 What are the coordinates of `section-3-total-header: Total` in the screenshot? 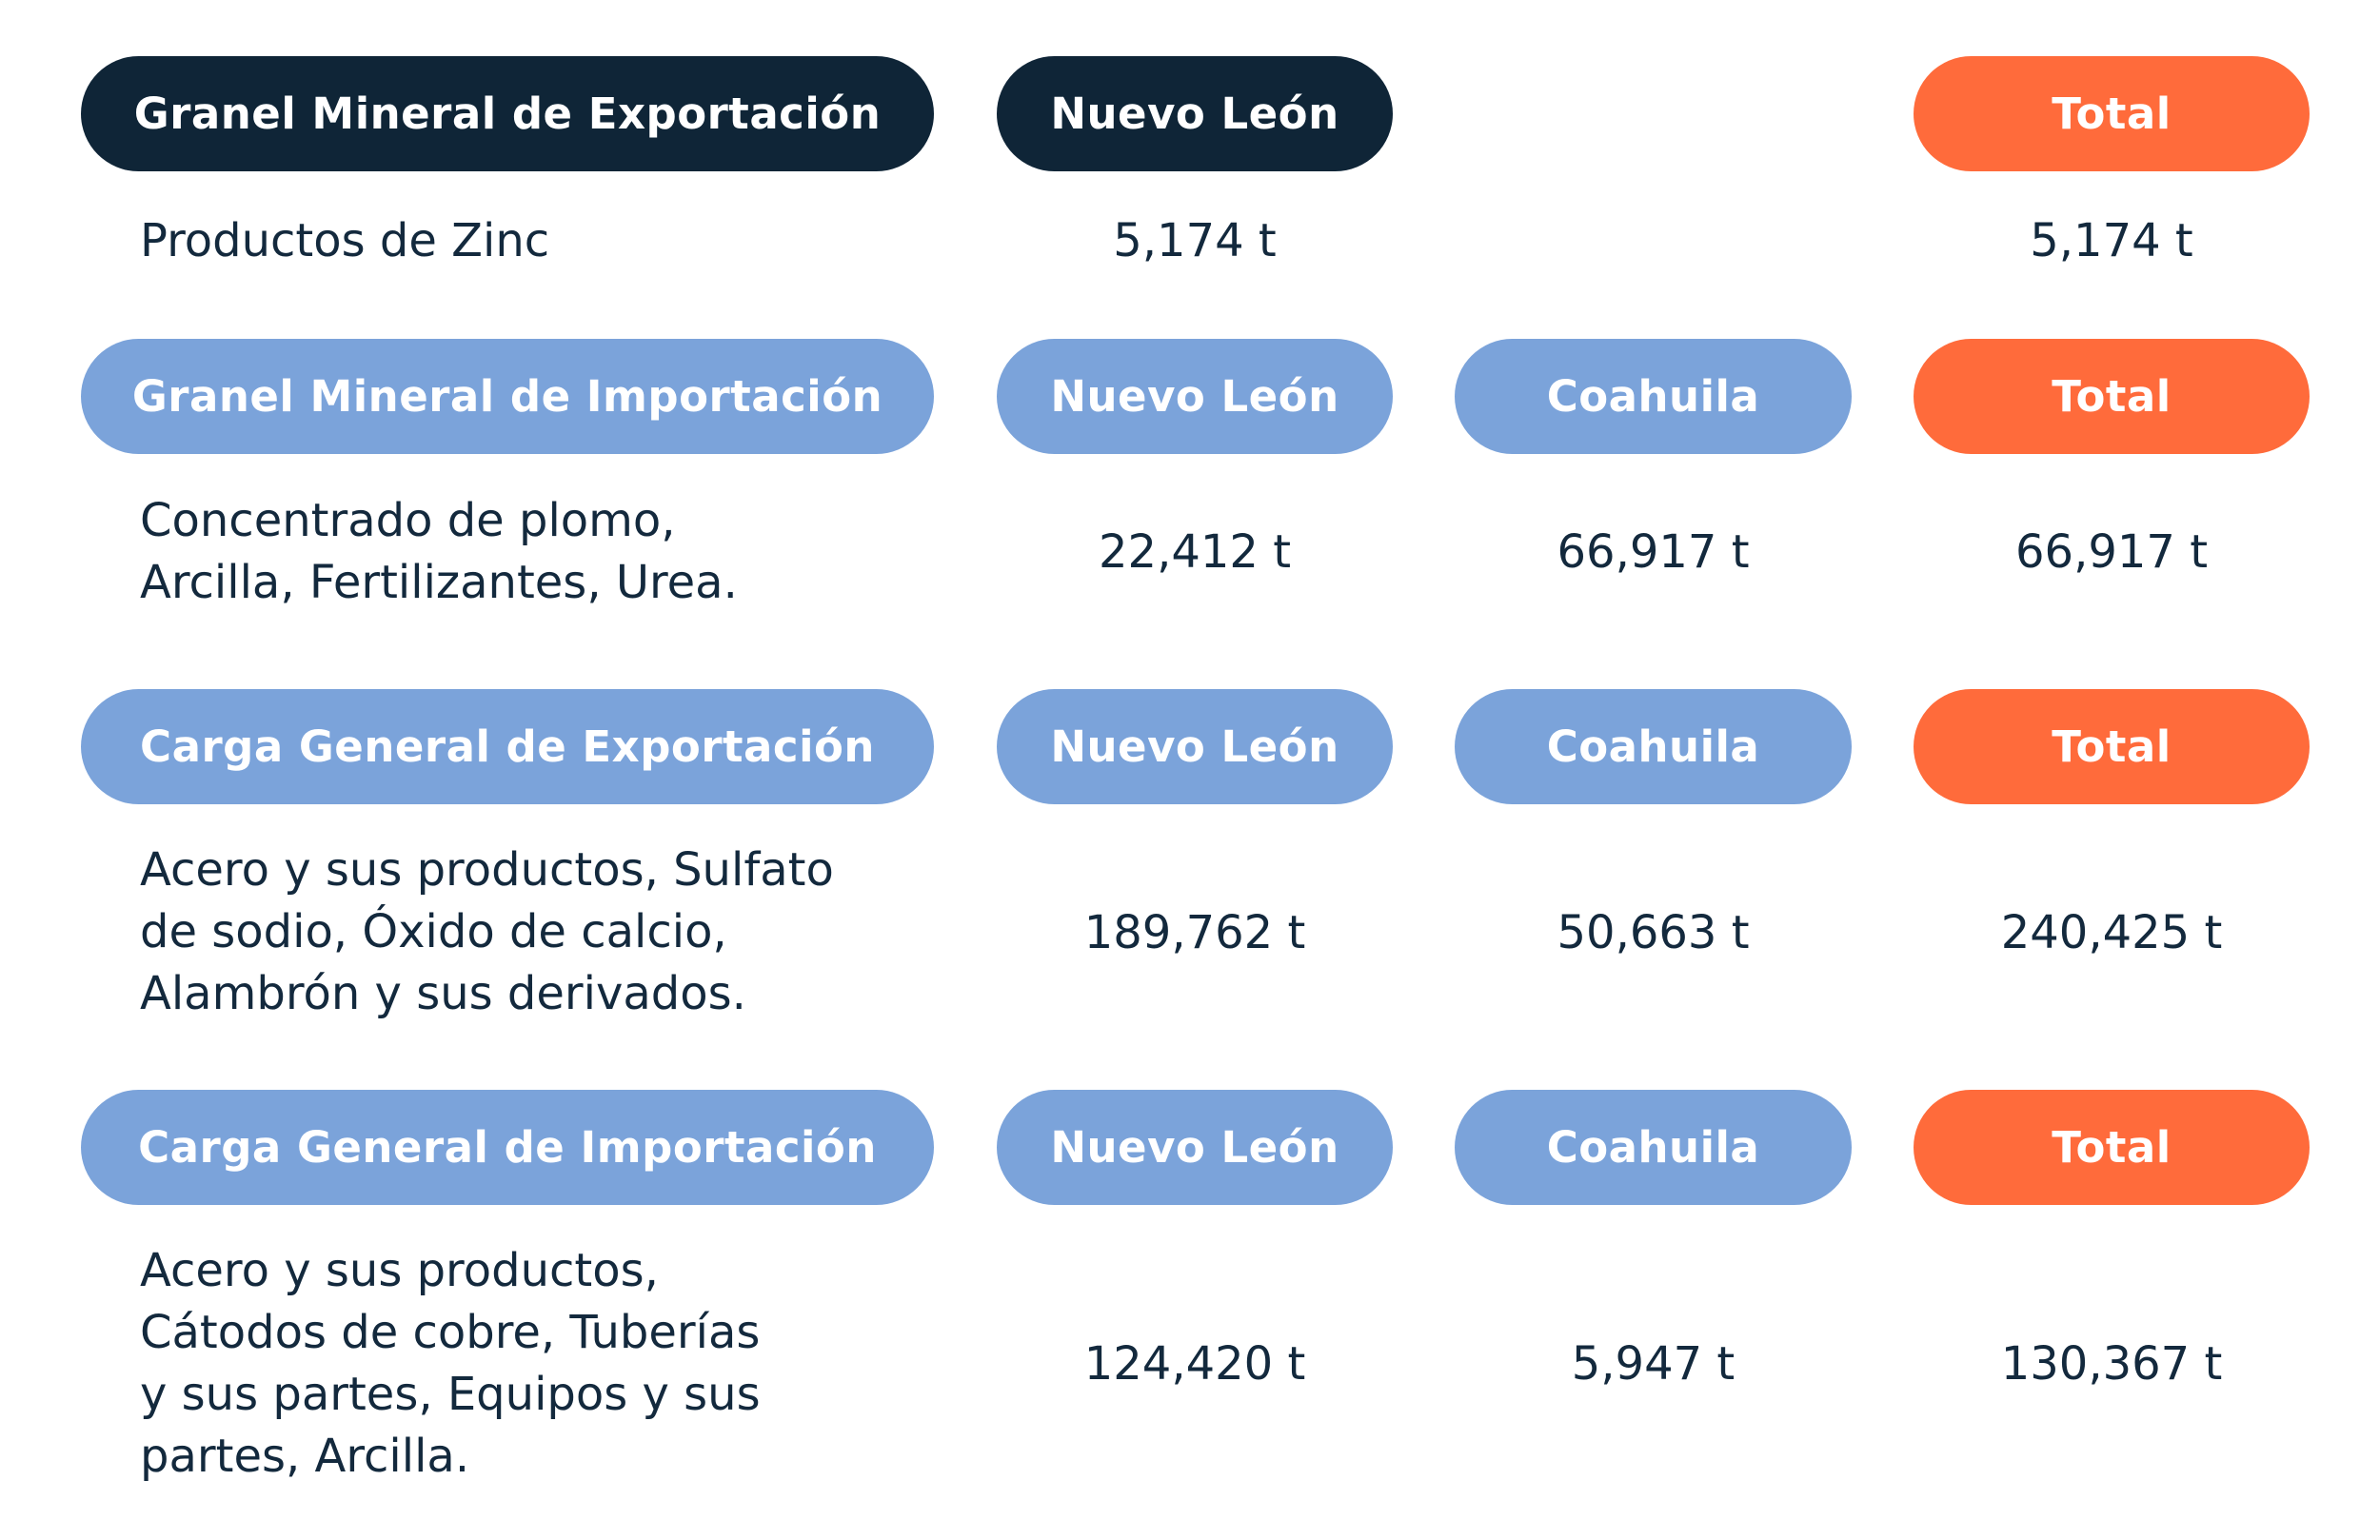 It's located at (2112, 746).